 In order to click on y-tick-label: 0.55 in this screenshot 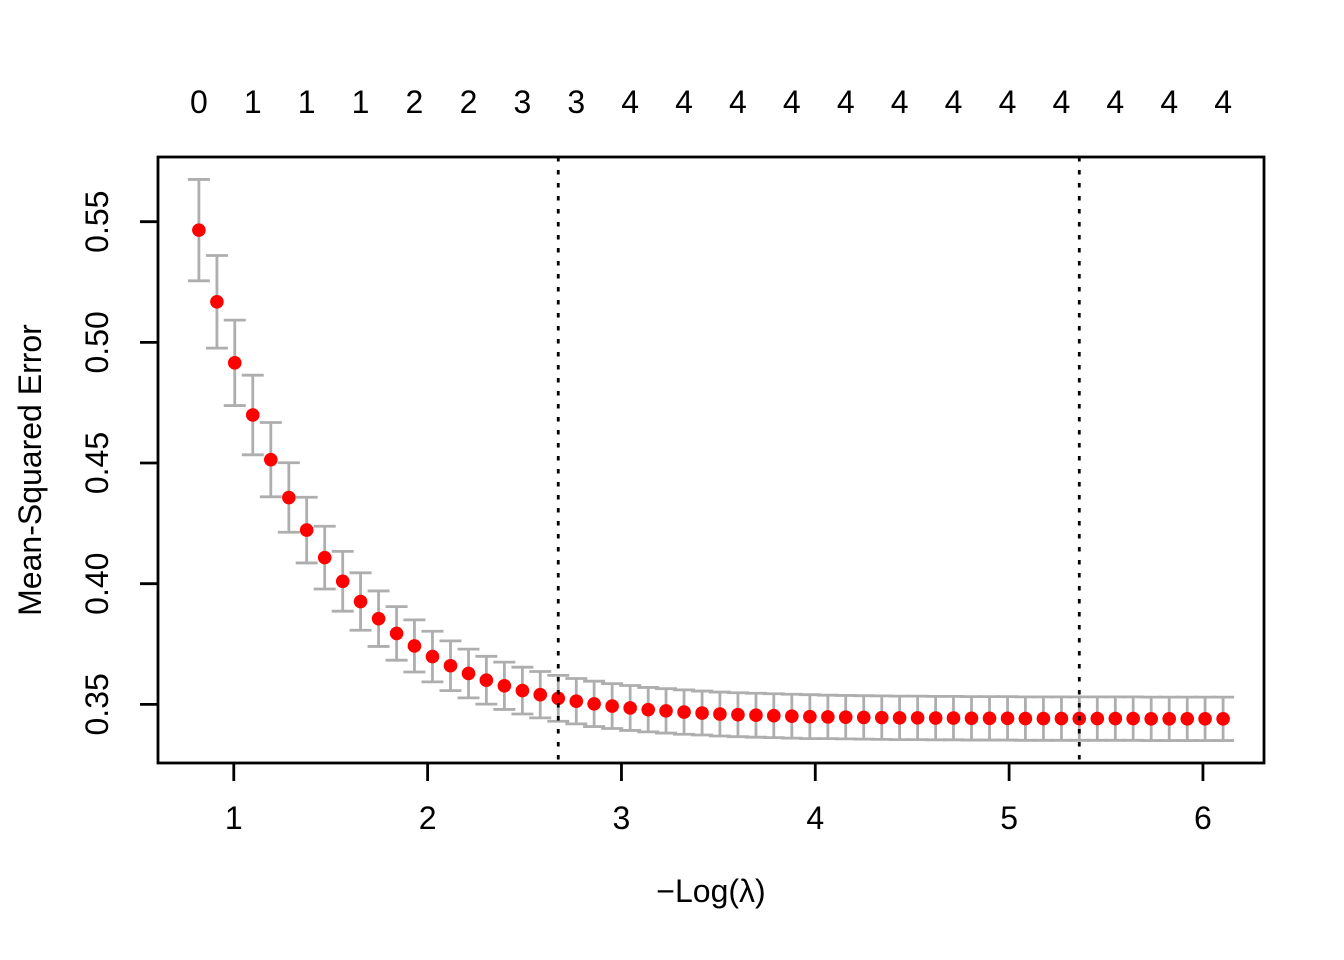, I will do `click(97, 222)`.